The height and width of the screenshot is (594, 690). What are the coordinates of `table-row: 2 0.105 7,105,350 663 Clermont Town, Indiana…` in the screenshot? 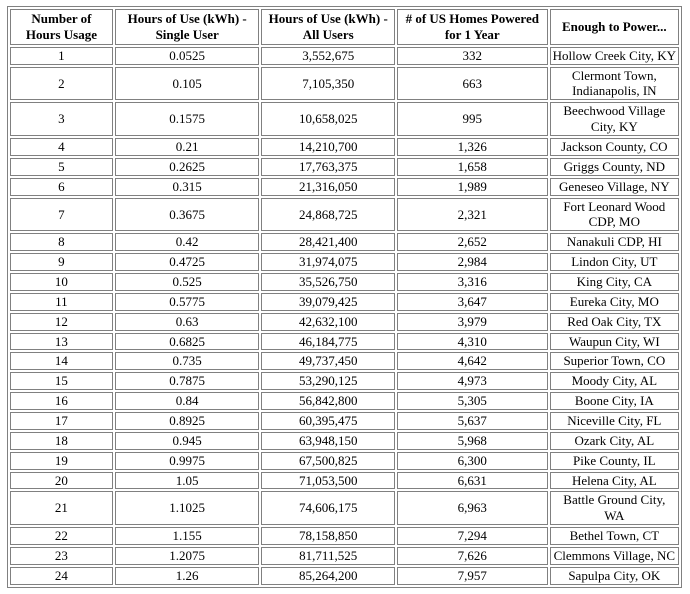 It's located at (344, 83).